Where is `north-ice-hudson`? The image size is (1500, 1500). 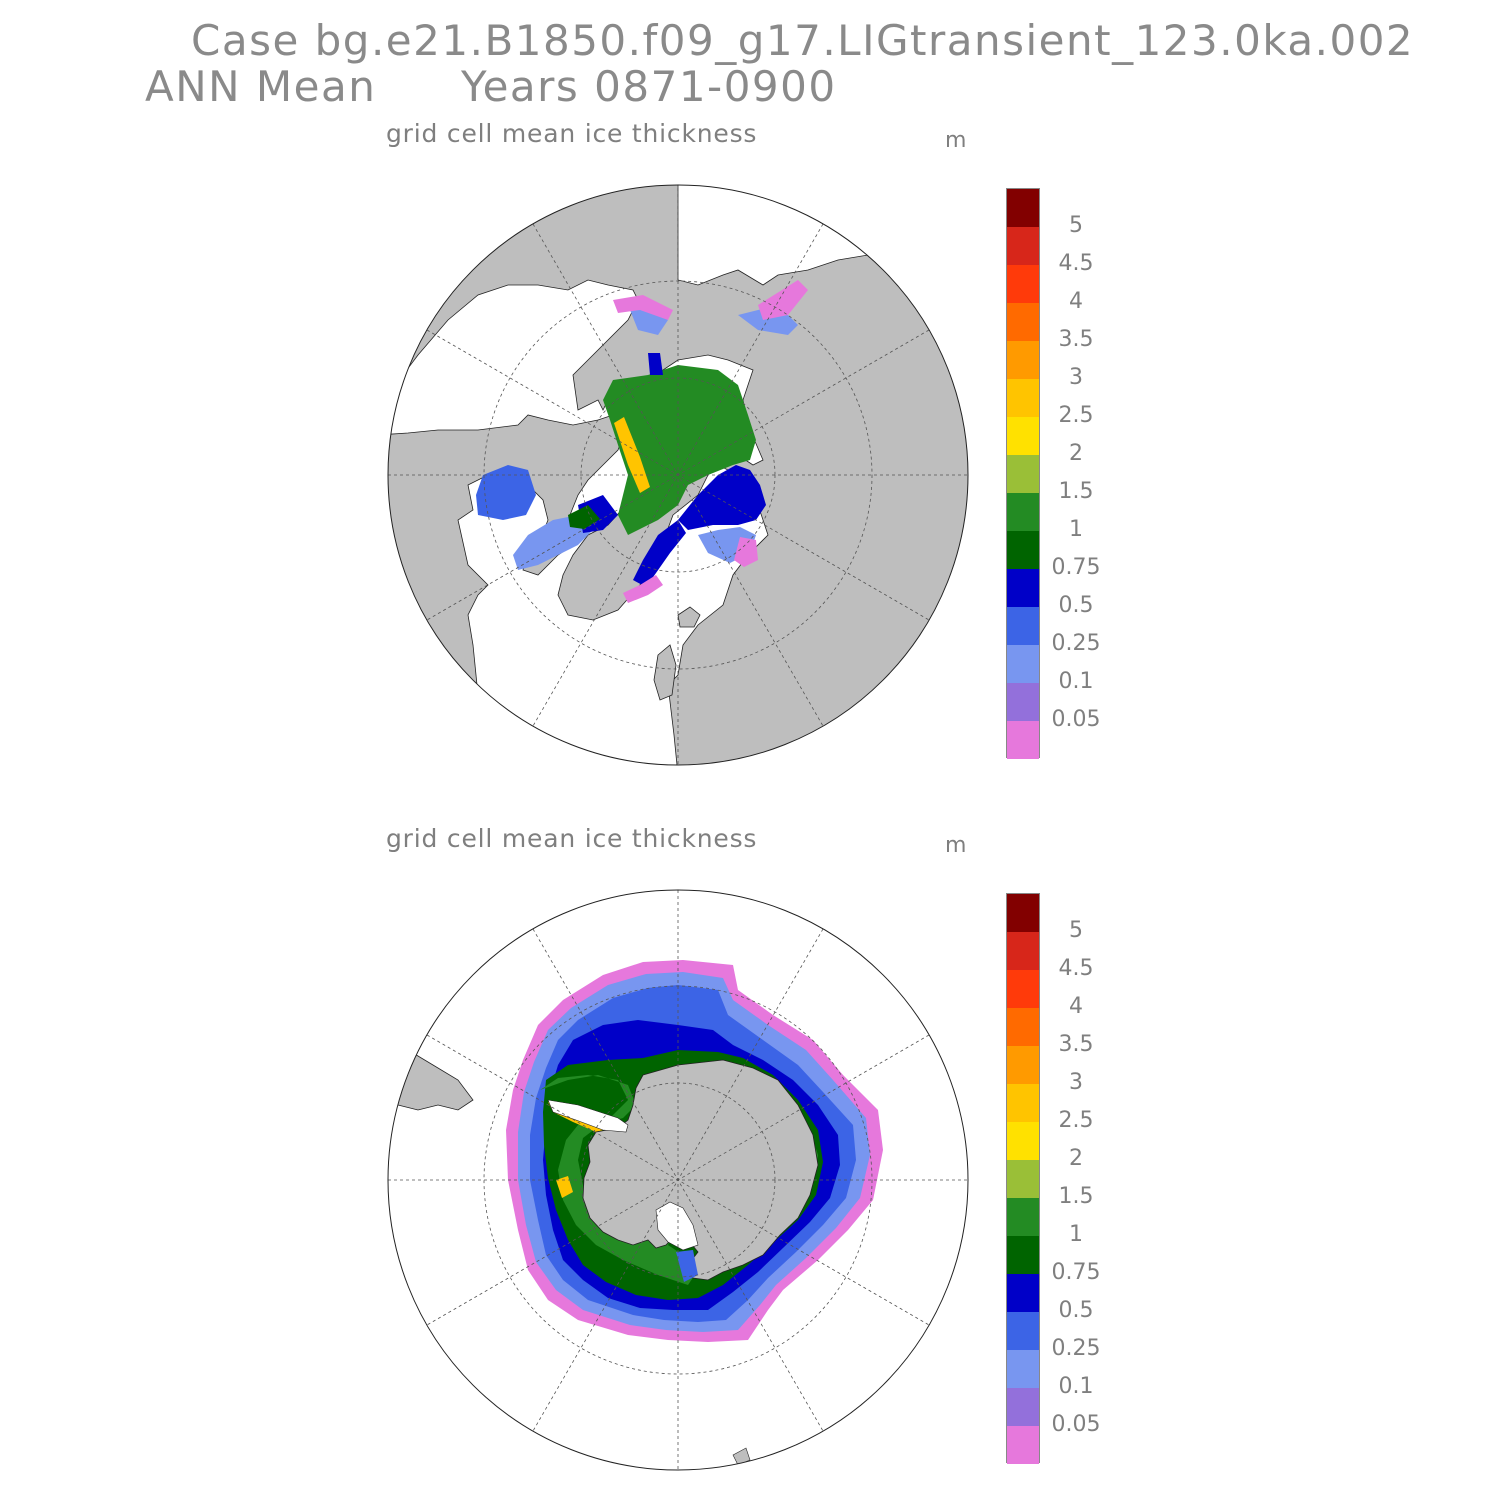 north-ice-hudson is located at coordinates (506, 492).